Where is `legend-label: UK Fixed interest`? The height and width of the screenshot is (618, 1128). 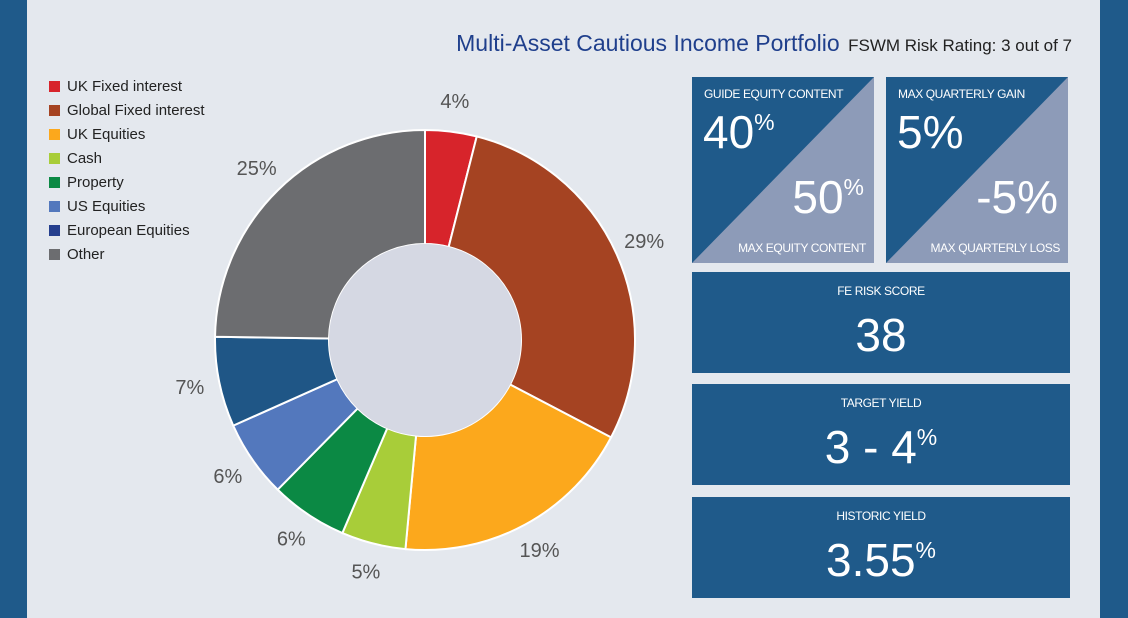 legend-label: UK Fixed interest is located at coordinates (125, 86).